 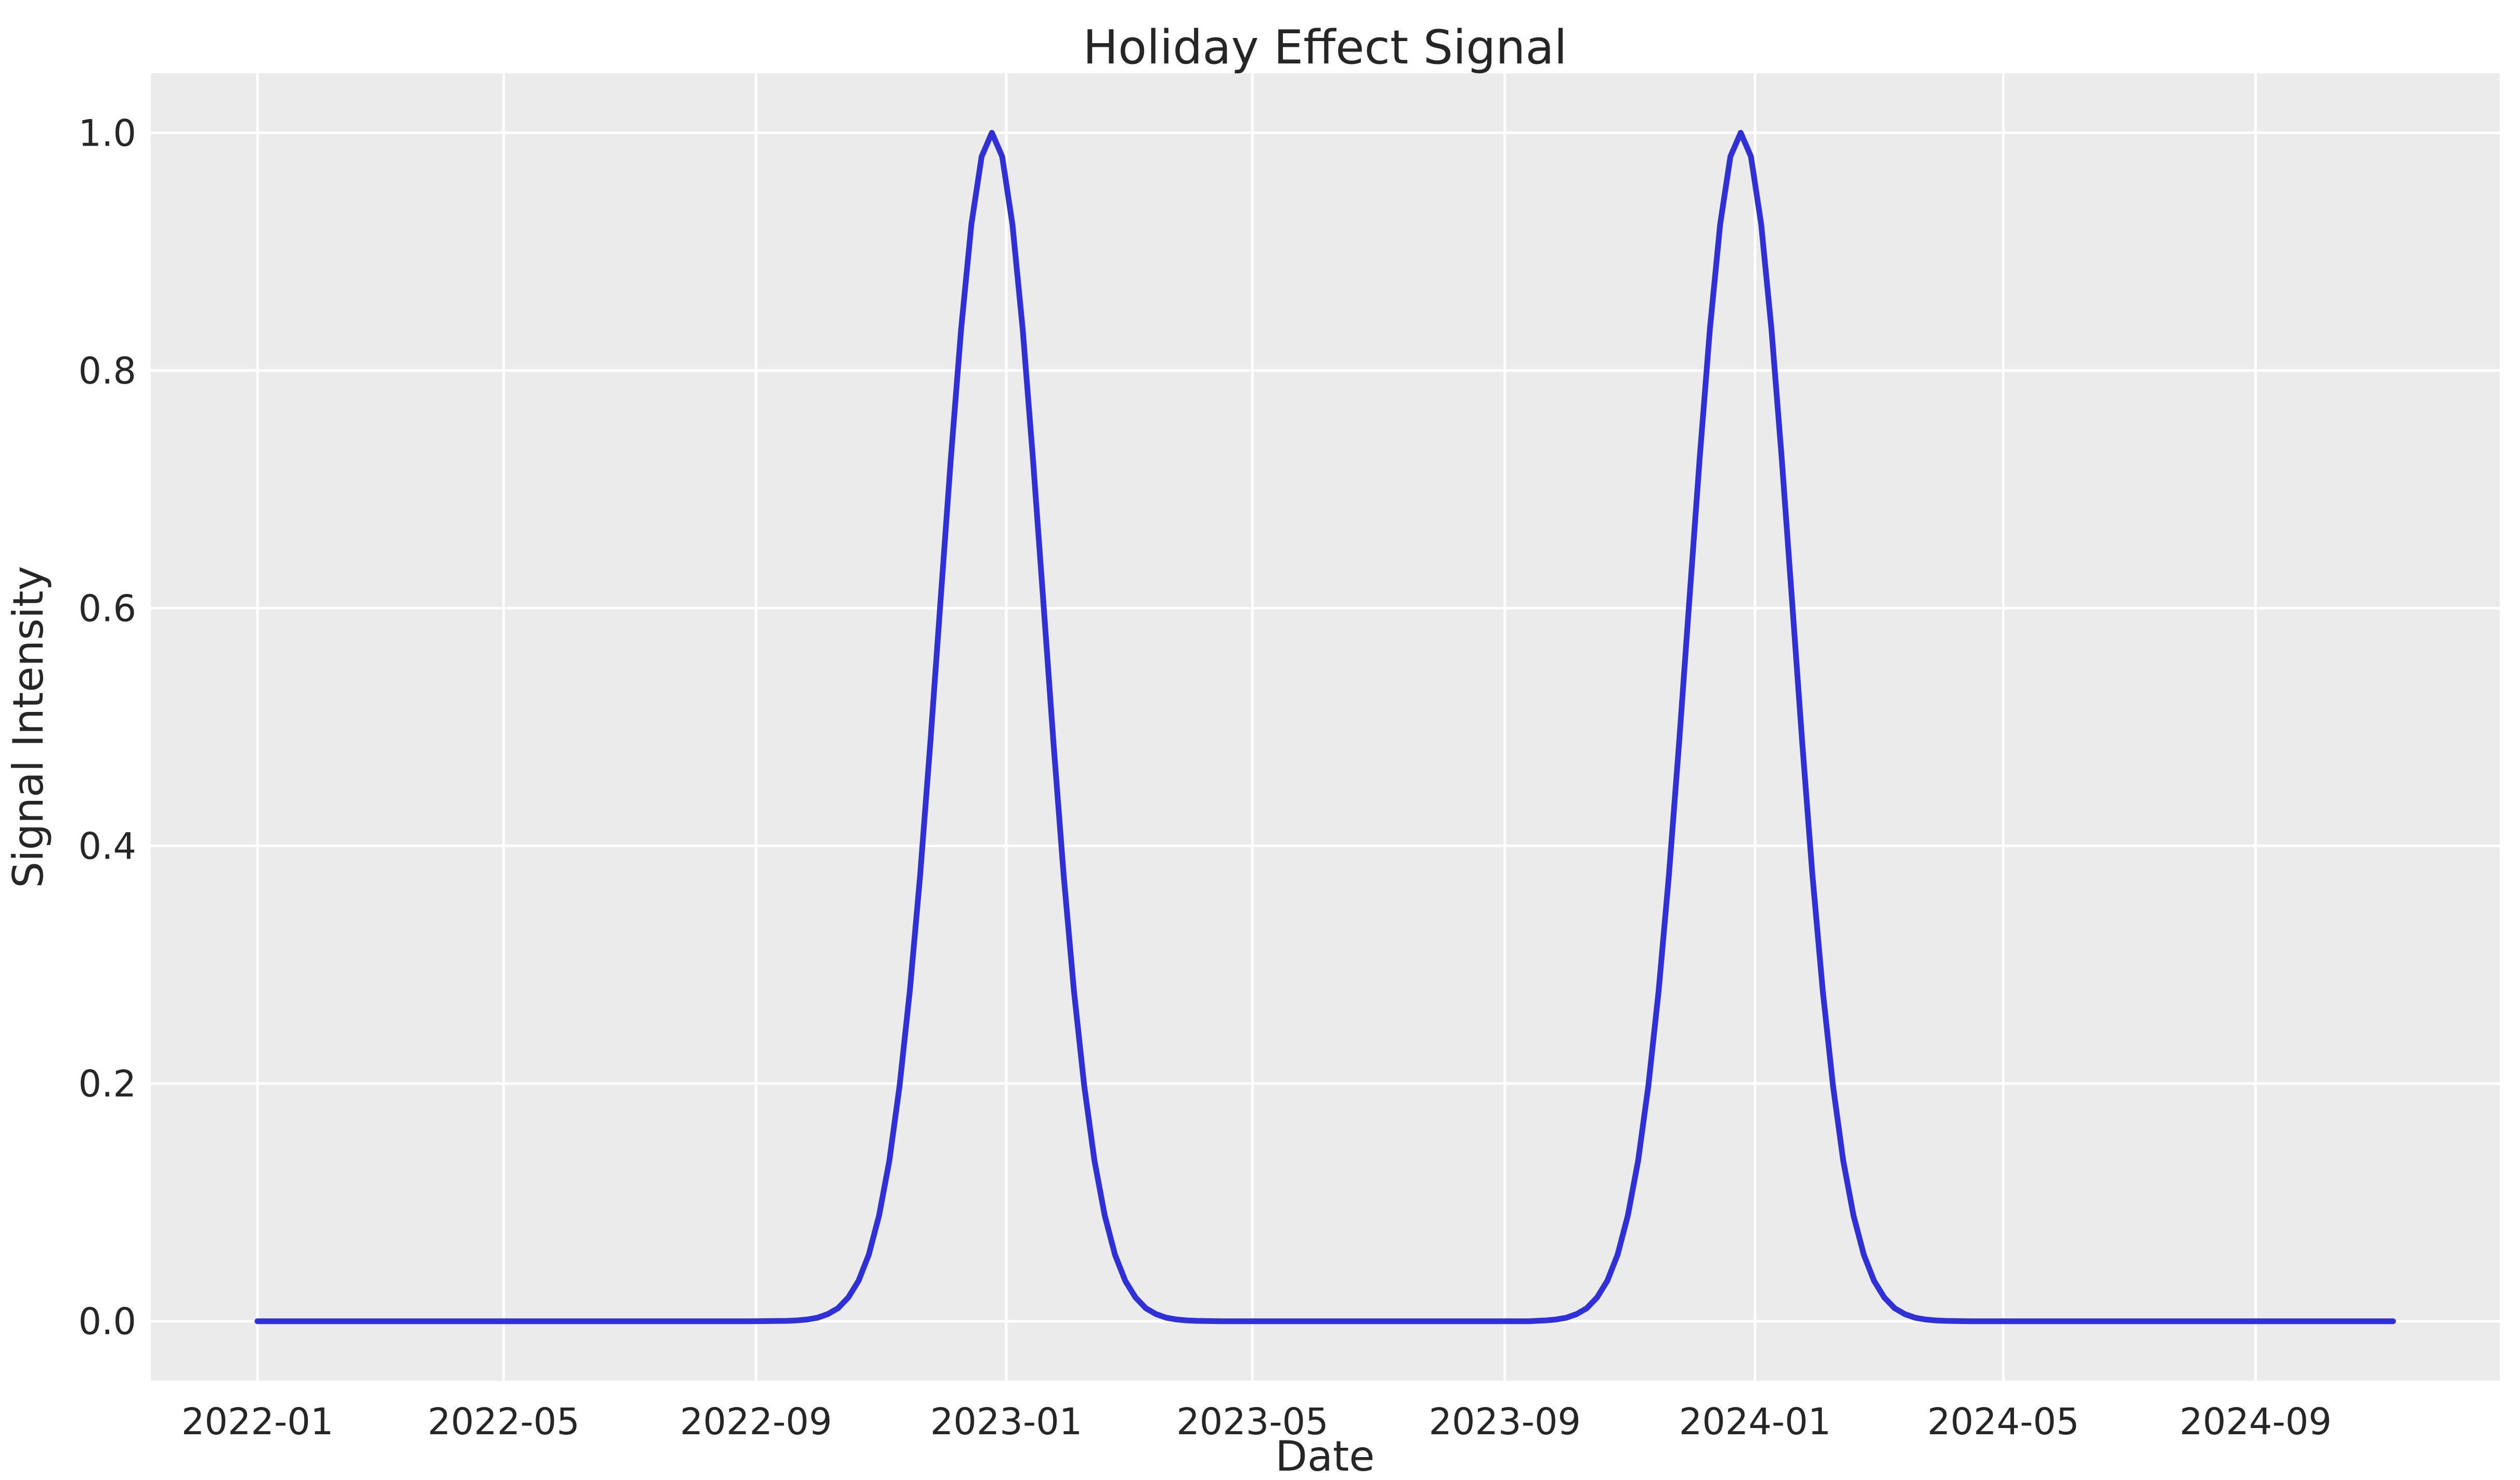 What do you see at coordinates (1252, 1421) in the screenshot?
I see `x-tick-label: 2023-05` at bounding box center [1252, 1421].